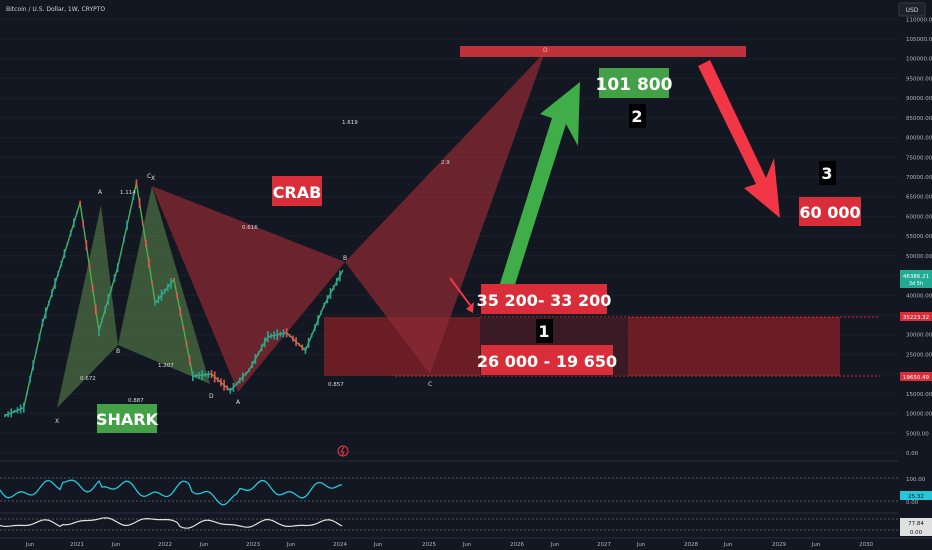 The image size is (932, 550). Describe the element at coordinates (460, 291) in the screenshot. I see `small-red-arrow-line` at that location.